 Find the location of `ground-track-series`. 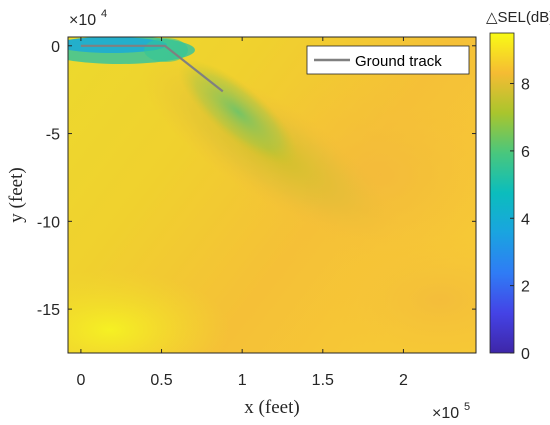

ground-track-series is located at coordinates (152, 68).